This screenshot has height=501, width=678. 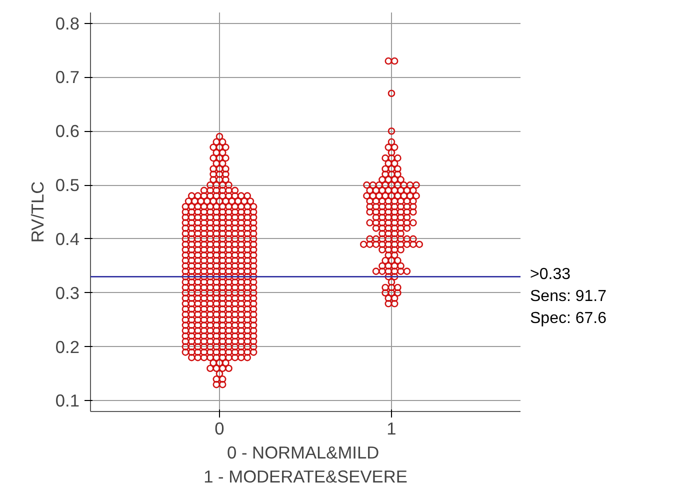 I want to click on ref-line-label: >0.33, so click(x=550, y=275).